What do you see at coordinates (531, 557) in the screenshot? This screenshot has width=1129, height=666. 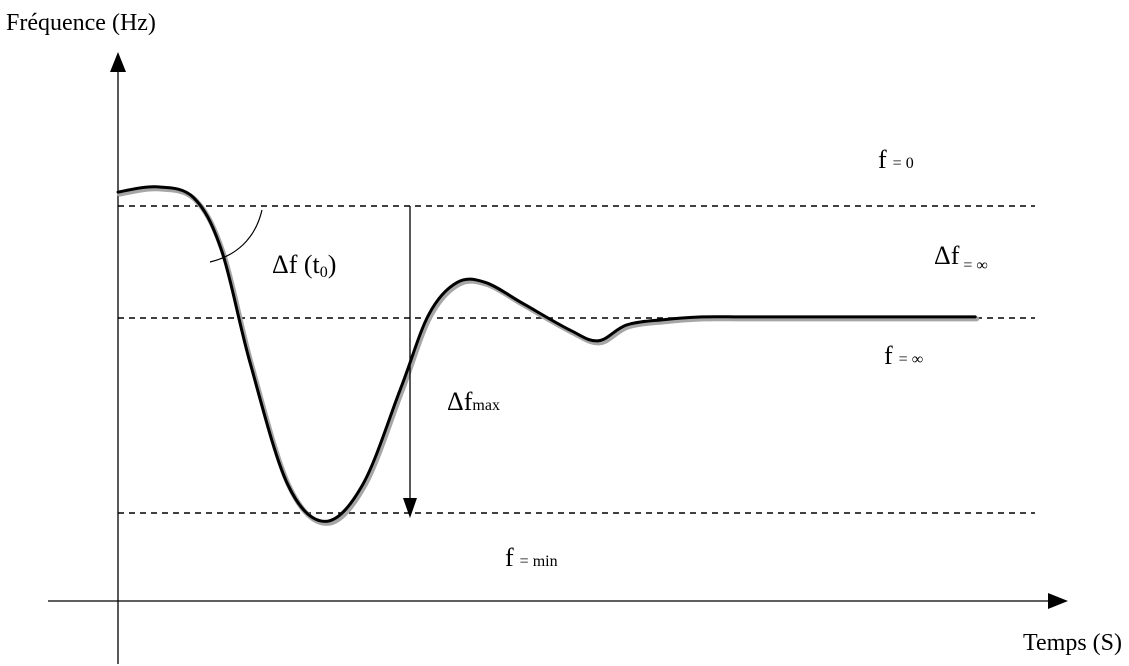 I see `fmin-label: f = min` at bounding box center [531, 557].